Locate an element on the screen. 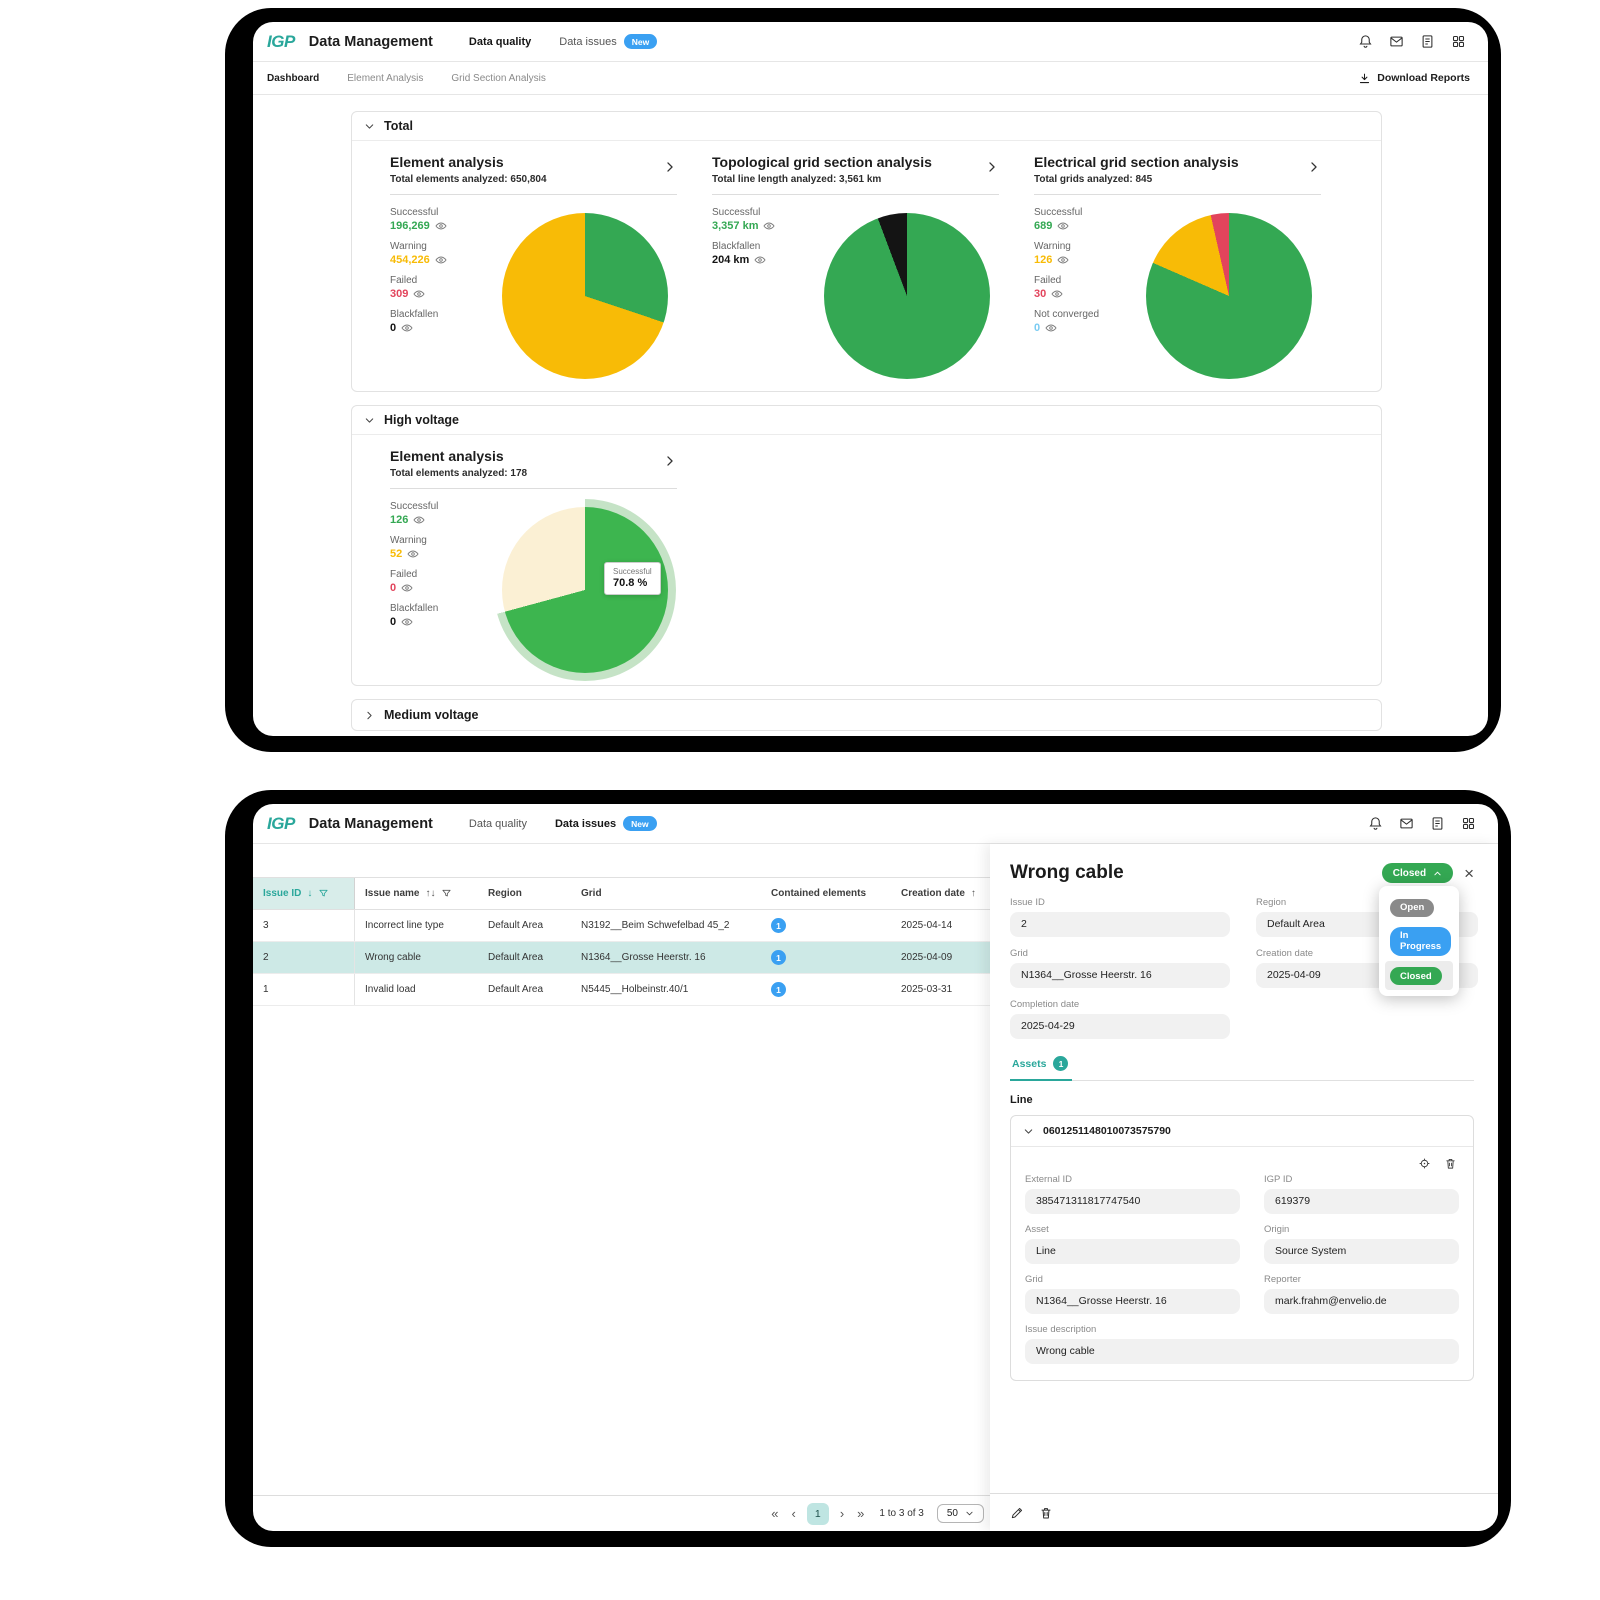  asset-group-label: Line is located at coordinates (1021, 1100).